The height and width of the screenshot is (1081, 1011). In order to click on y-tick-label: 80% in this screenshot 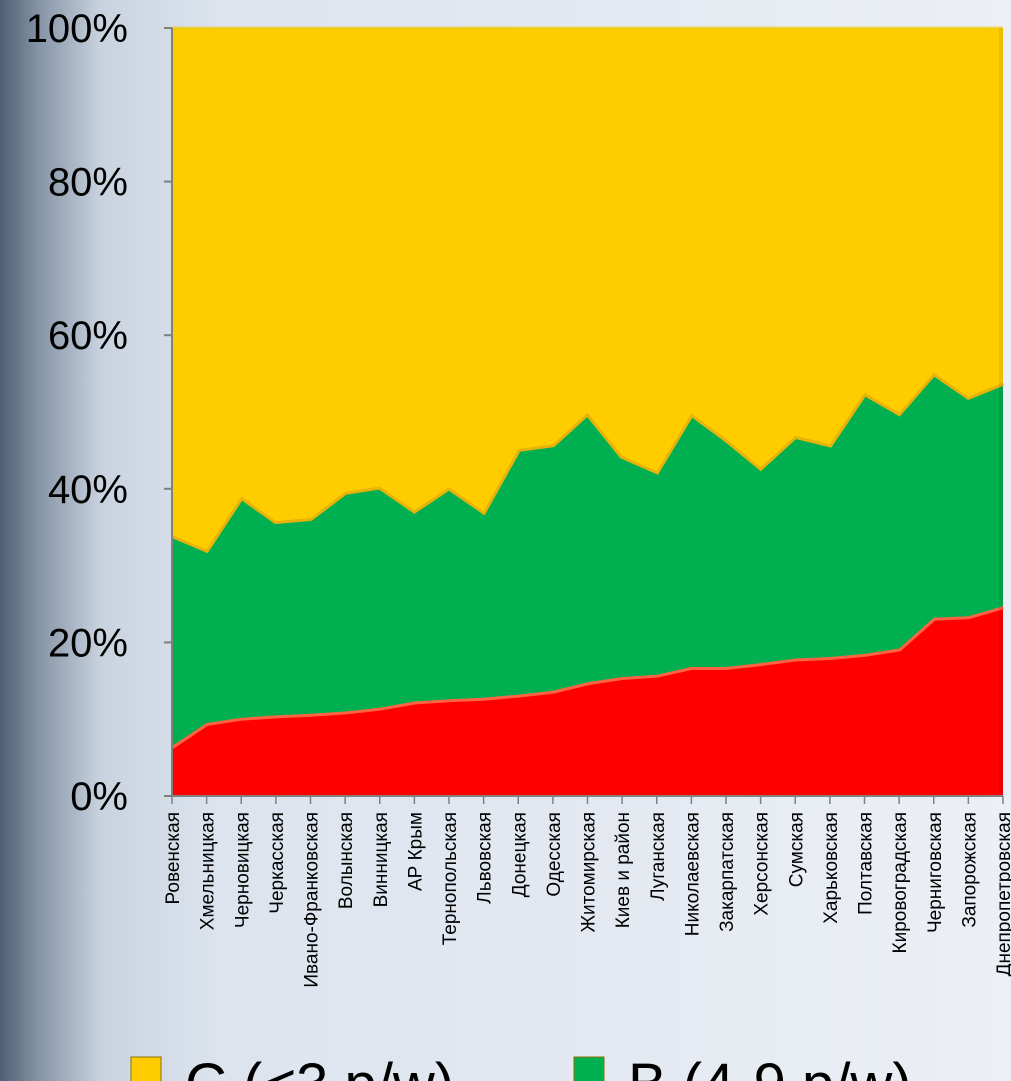, I will do `click(88, 183)`.